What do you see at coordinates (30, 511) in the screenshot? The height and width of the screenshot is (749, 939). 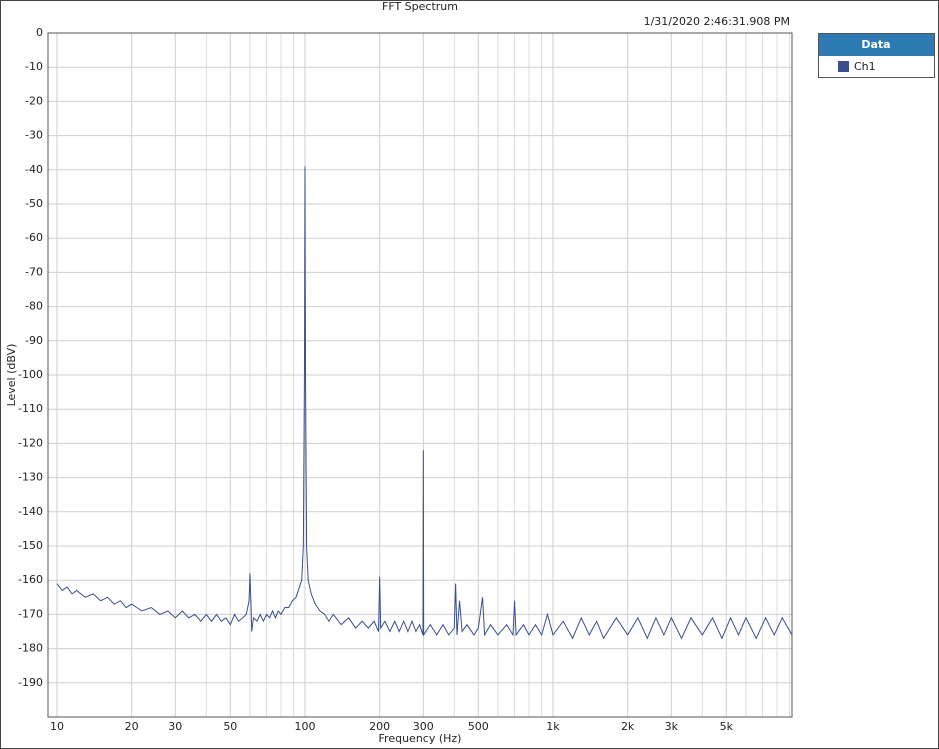 I see `y-tick-label: -140` at bounding box center [30, 511].